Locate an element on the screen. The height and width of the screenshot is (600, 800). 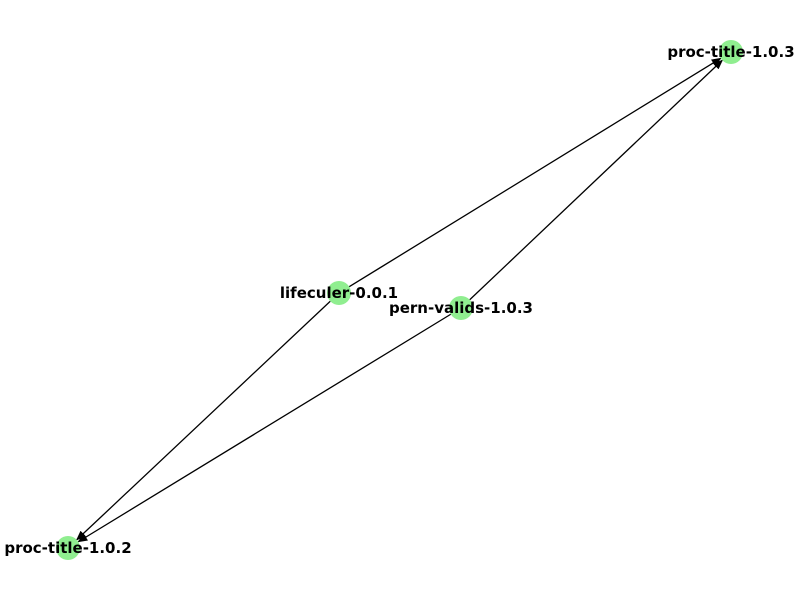
node-proc-title-1-0-3: proc-title-1.0.3 is located at coordinates (731, 52).